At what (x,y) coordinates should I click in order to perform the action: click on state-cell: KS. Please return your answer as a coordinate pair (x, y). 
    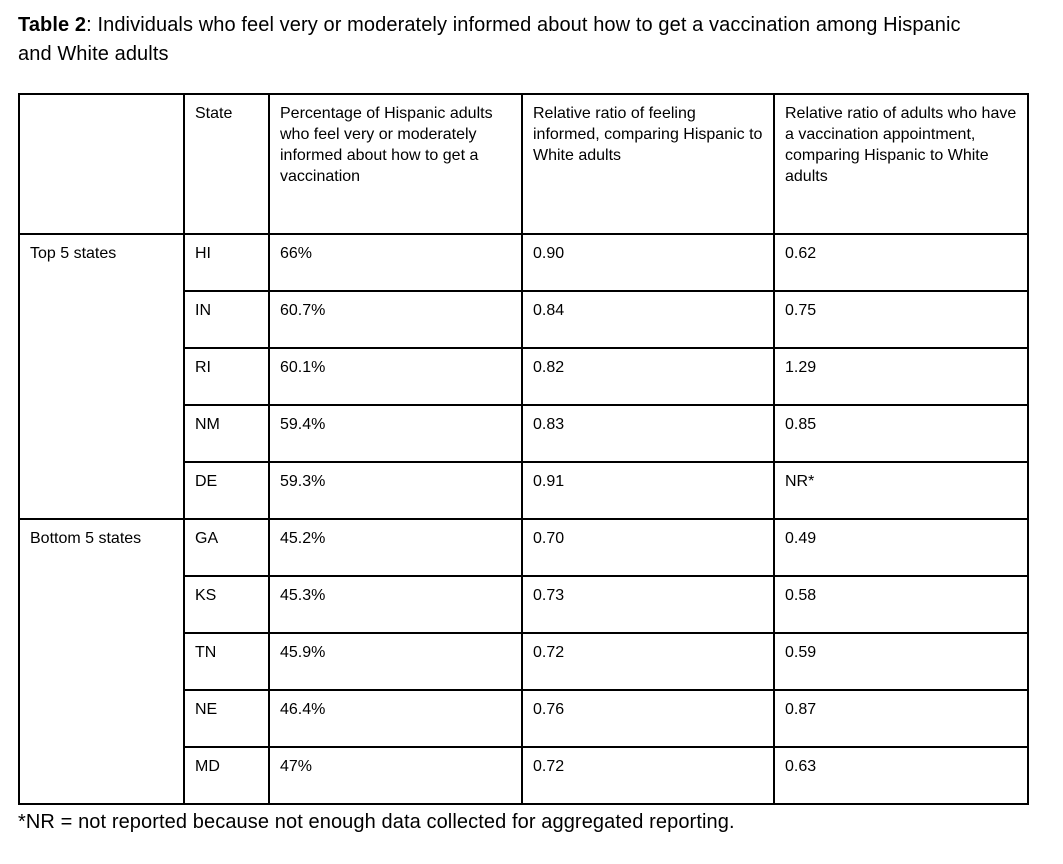
    Looking at the image, I should click on (226, 604).